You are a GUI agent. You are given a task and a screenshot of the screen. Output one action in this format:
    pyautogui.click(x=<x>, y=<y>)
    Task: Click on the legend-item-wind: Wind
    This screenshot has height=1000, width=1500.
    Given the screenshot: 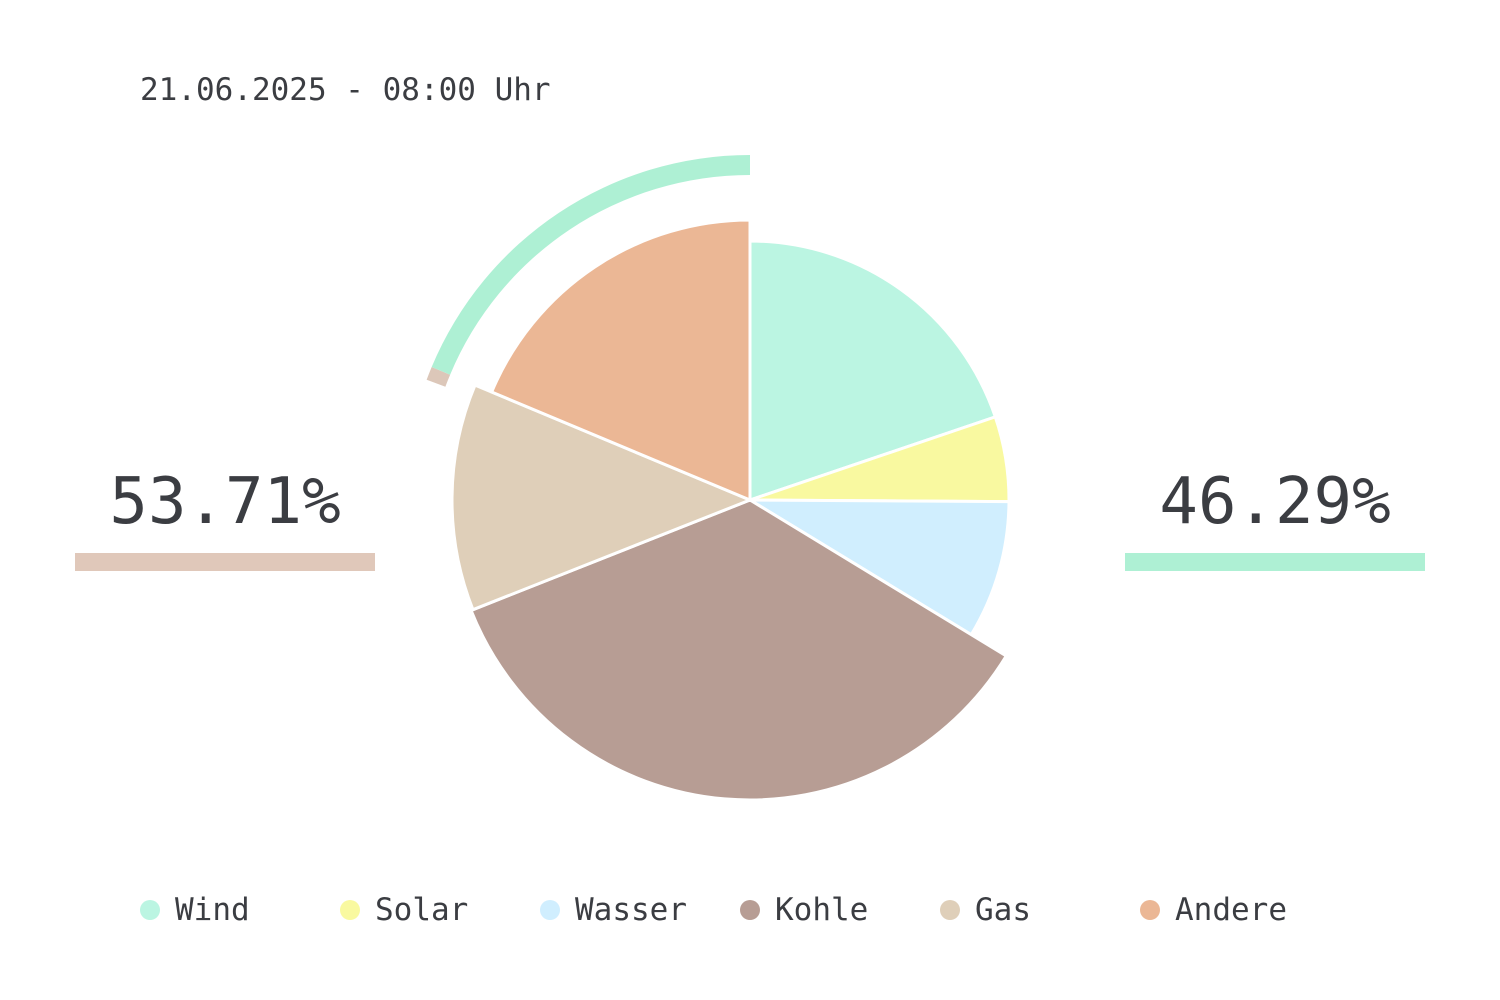 What is the action you would take?
    pyautogui.click(x=195, y=910)
    